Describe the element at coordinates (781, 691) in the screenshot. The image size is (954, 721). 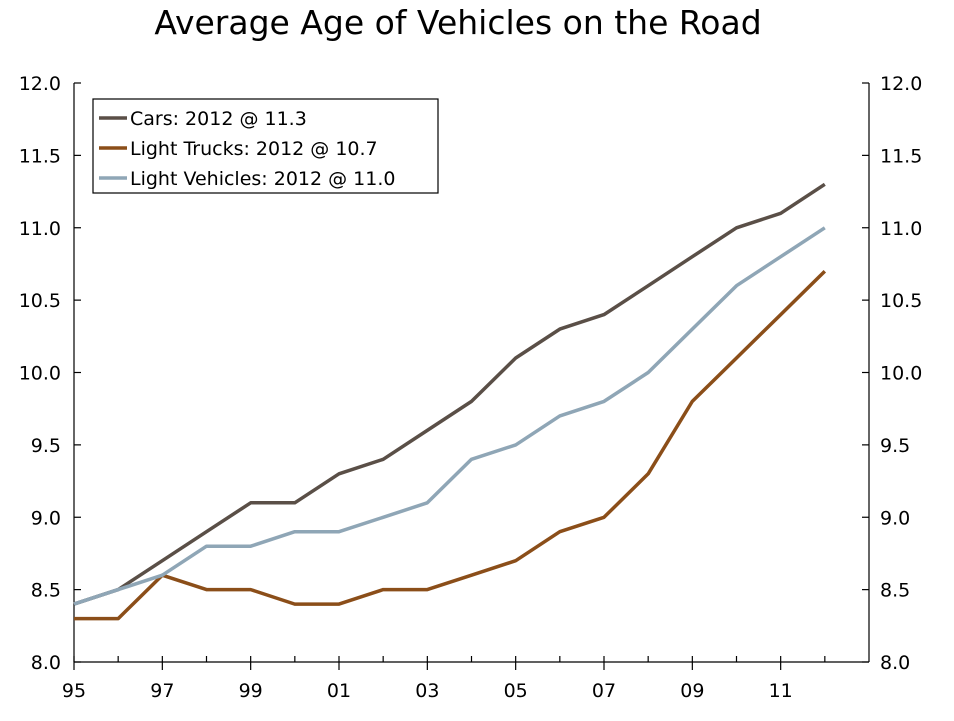
I see `x-tick-label: 11` at that location.